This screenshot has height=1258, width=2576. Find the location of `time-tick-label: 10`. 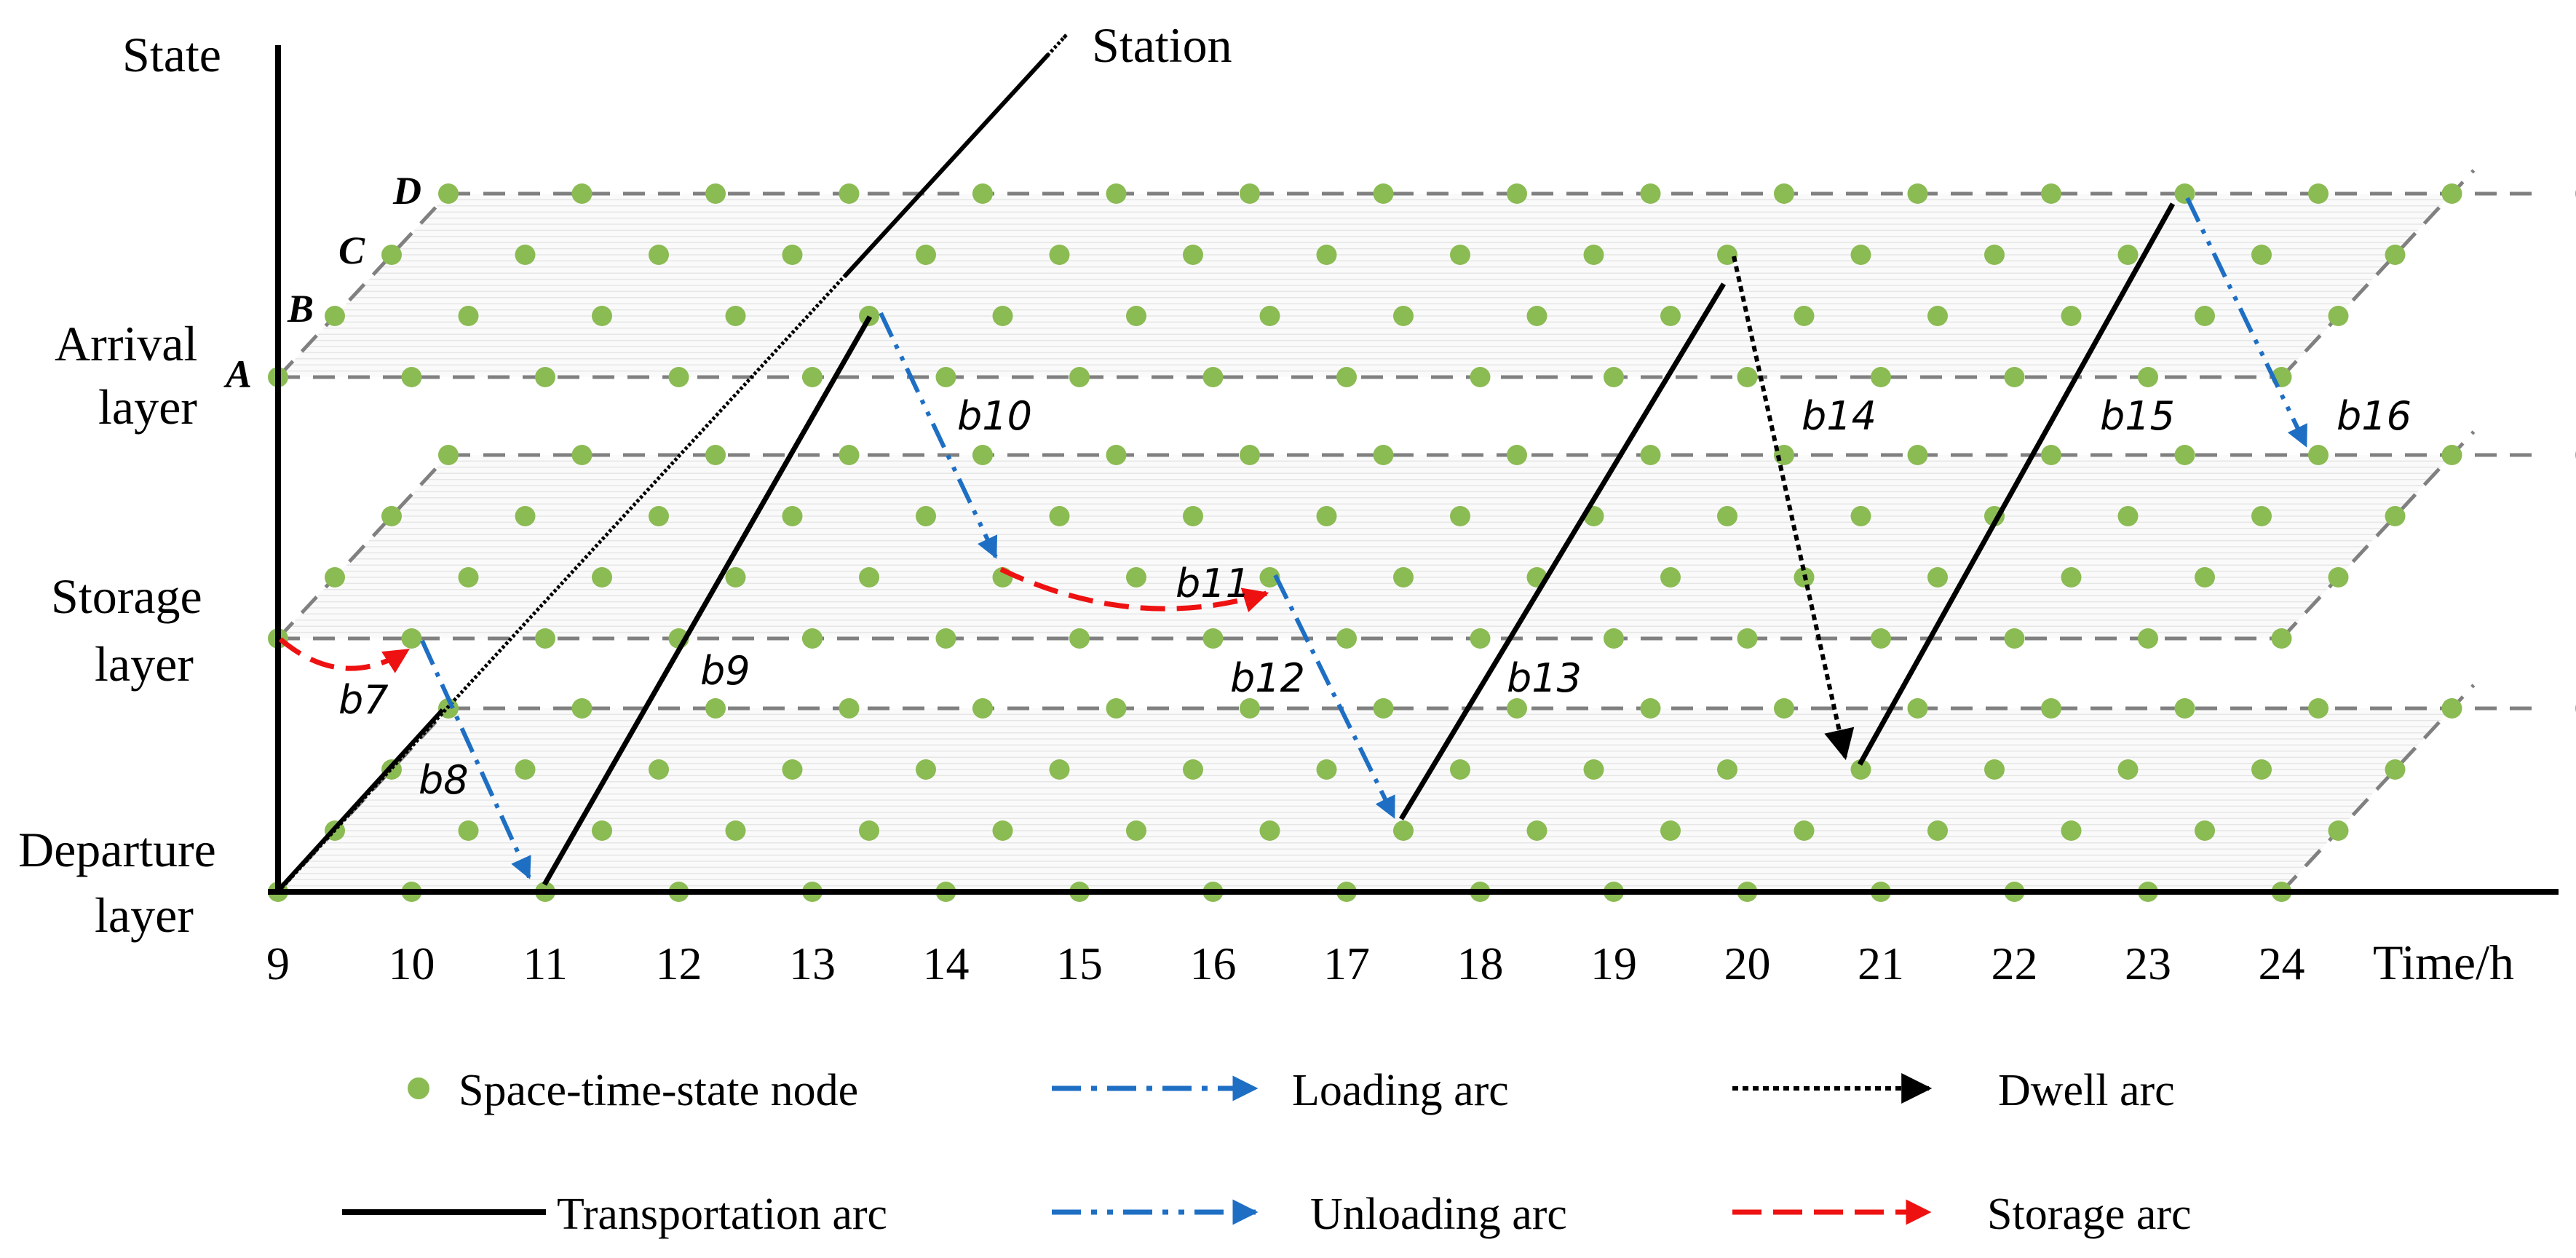

time-tick-label: 10 is located at coordinates (412, 964).